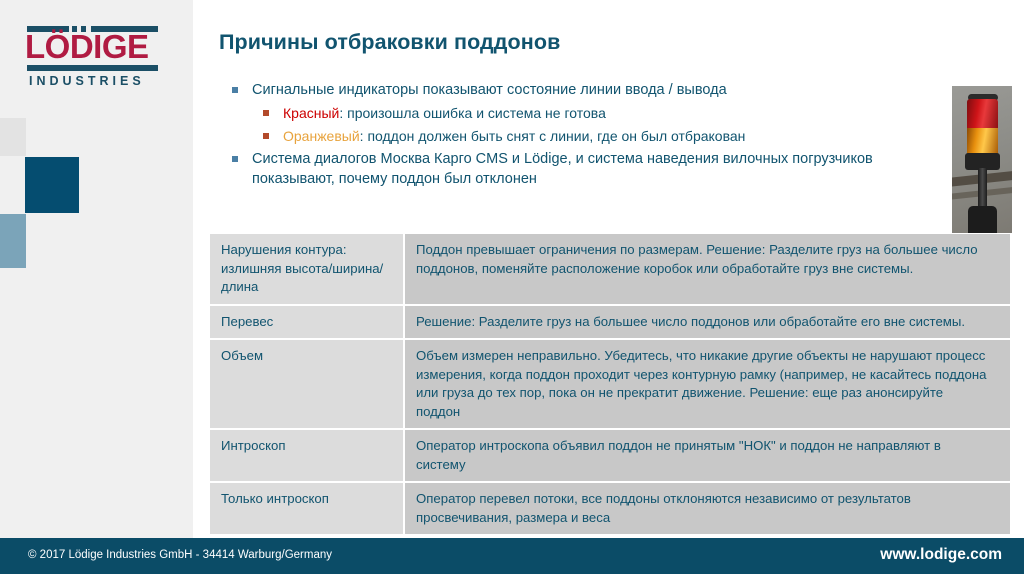  Describe the element at coordinates (476, 113) in the screenshot. I see `bullet-body: произошла ошибка и система не готова` at that location.